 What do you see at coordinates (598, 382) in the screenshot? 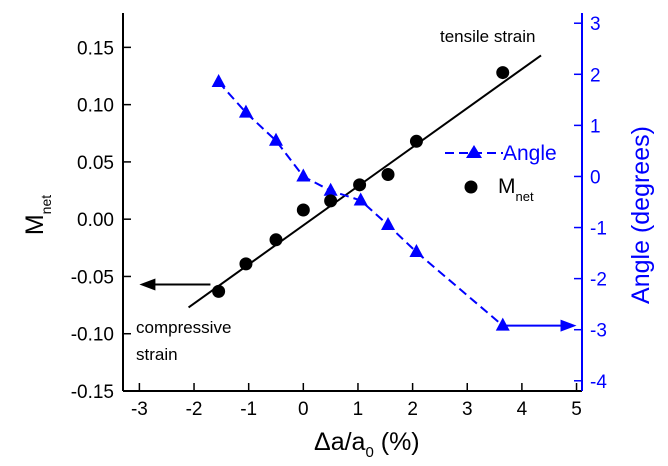
I see `y-right-tick-label: -4` at bounding box center [598, 382].